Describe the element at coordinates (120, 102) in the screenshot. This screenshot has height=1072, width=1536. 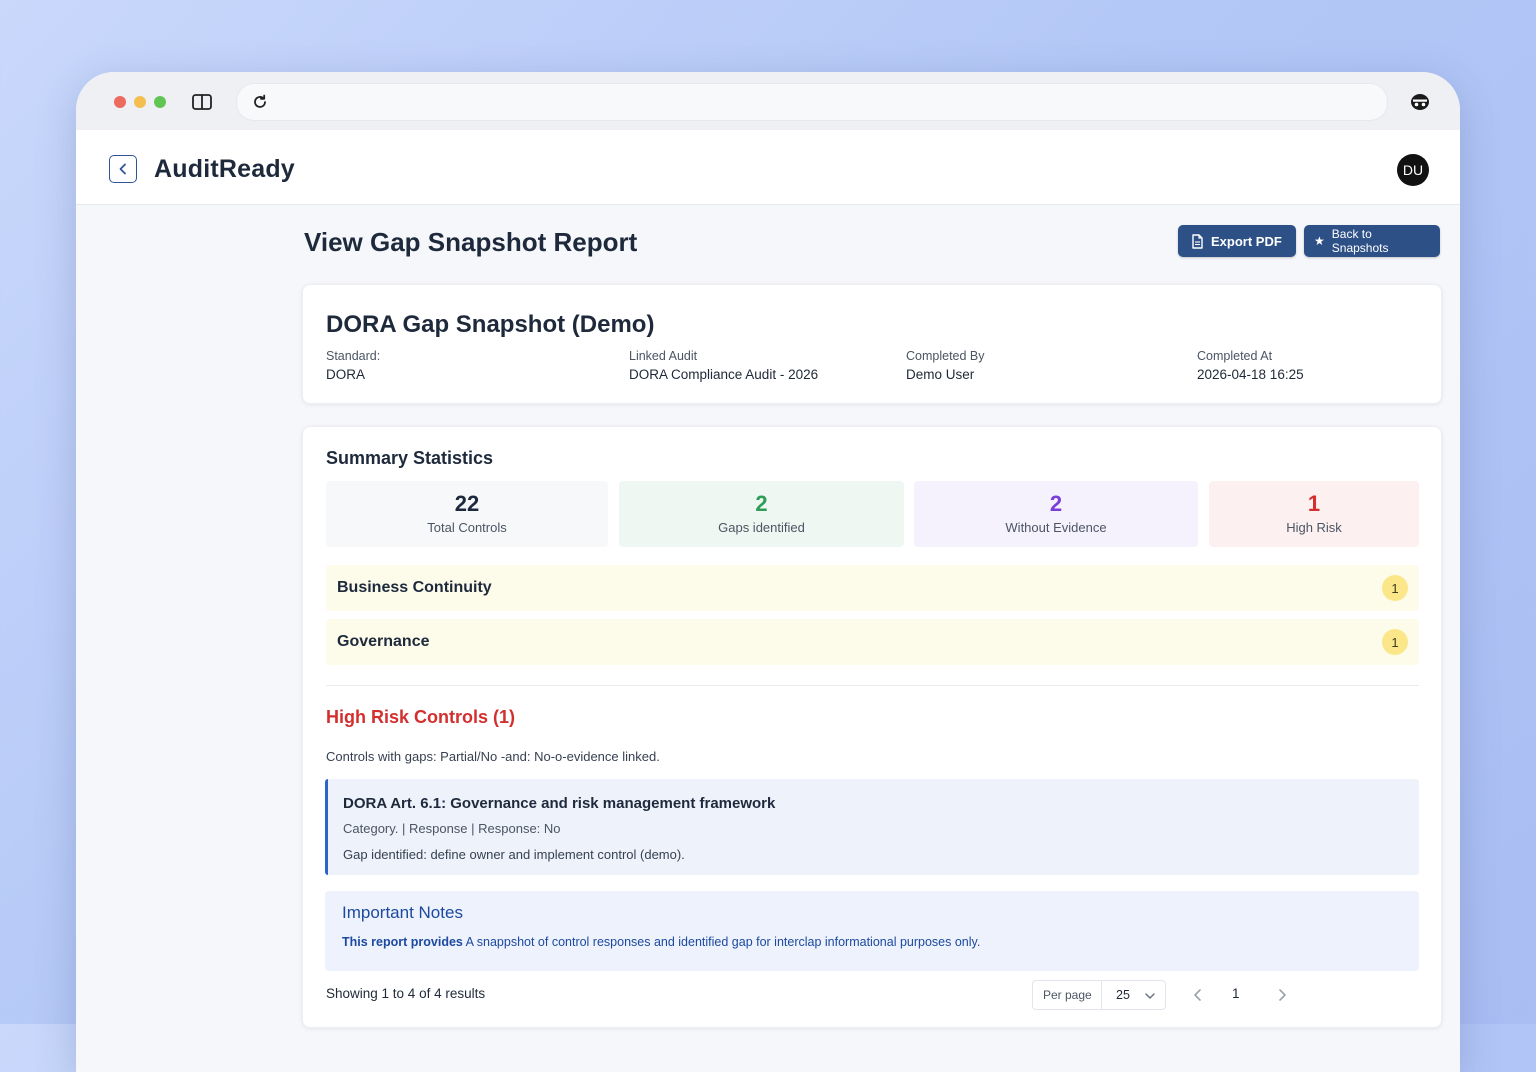
I see `close-window-button` at that location.